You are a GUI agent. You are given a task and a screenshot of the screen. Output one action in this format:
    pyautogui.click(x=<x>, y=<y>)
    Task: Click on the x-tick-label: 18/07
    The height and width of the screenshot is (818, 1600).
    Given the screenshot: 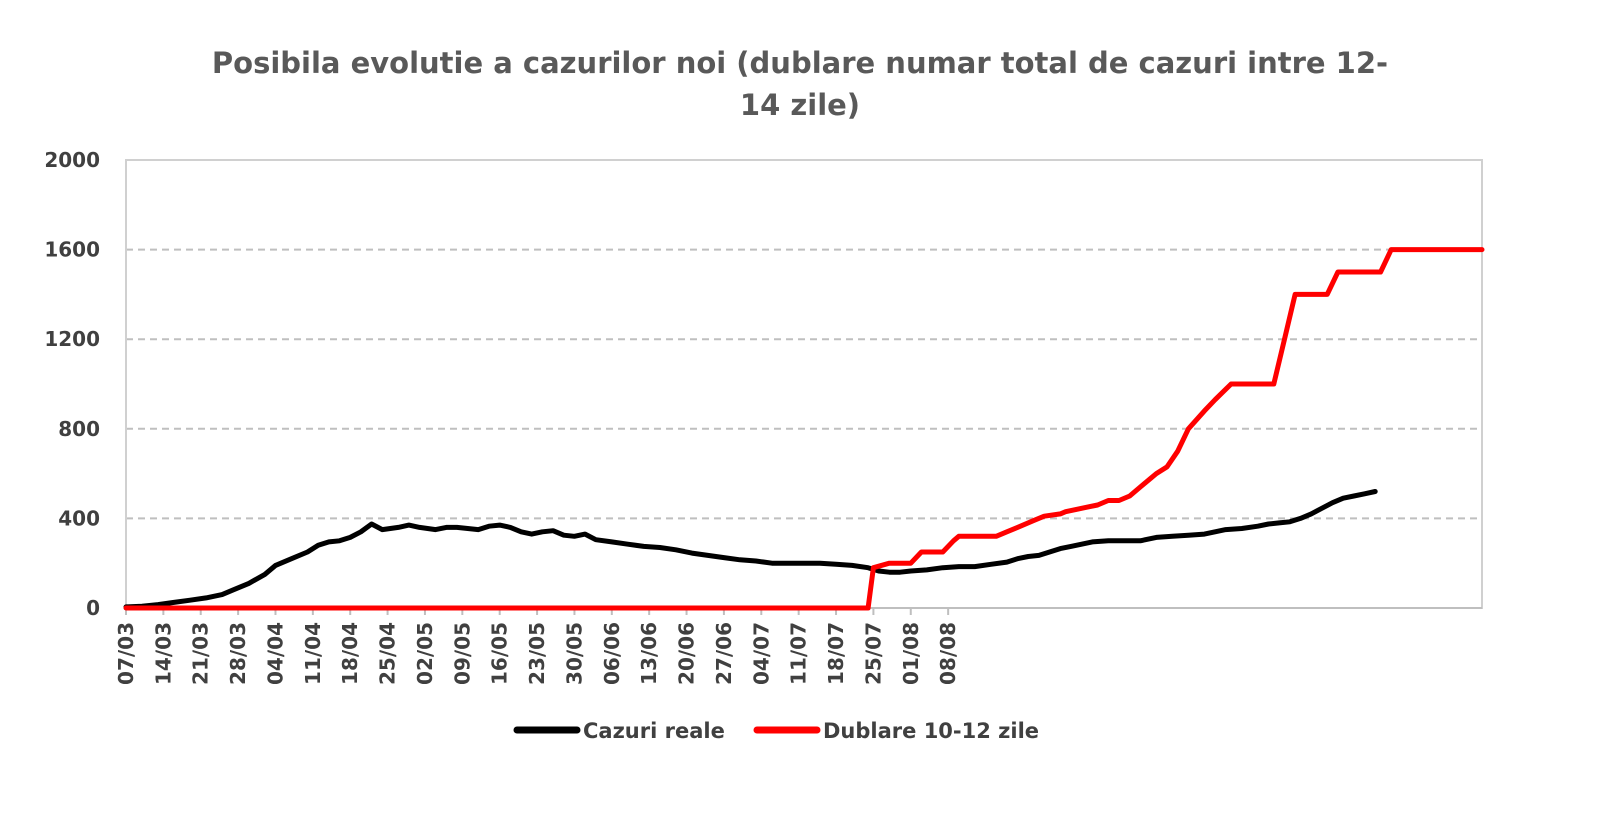 What is the action you would take?
    pyautogui.click(x=836, y=653)
    